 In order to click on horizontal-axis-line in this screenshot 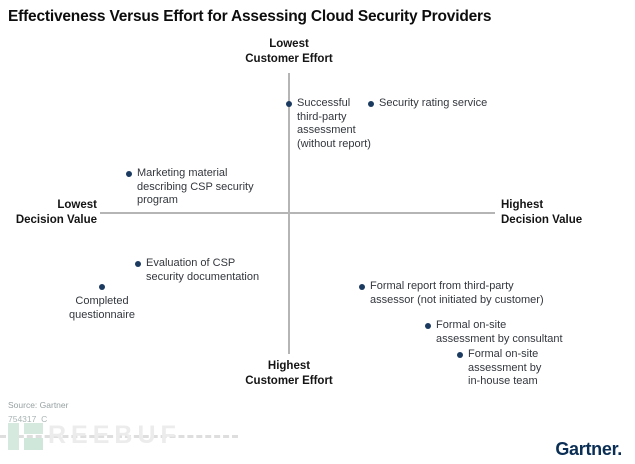, I will do `click(297, 213)`.